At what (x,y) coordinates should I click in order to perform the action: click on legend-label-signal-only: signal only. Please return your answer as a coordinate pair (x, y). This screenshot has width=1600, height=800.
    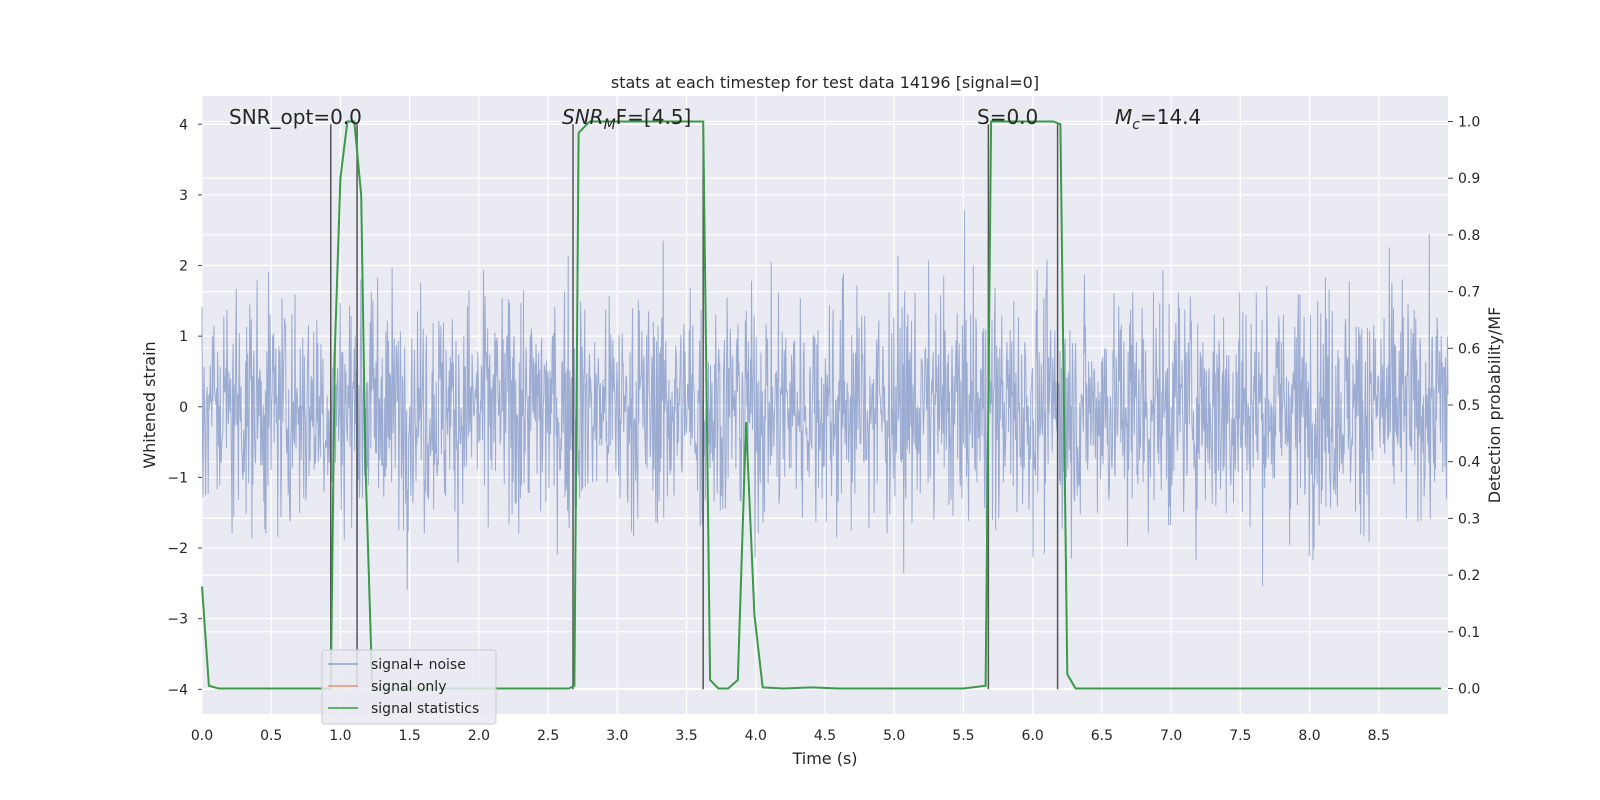
    Looking at the image, I should click on (408, 687).